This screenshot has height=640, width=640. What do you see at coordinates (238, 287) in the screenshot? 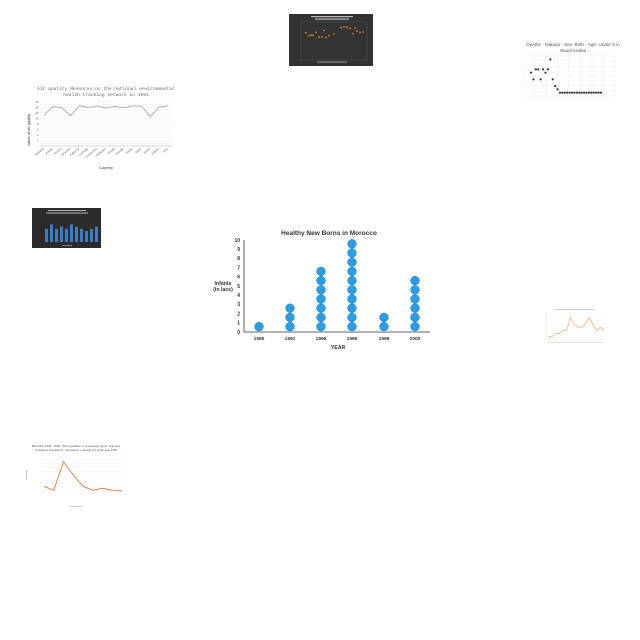
I see `y-tick-label: 5` at bounding box center [238, 287].